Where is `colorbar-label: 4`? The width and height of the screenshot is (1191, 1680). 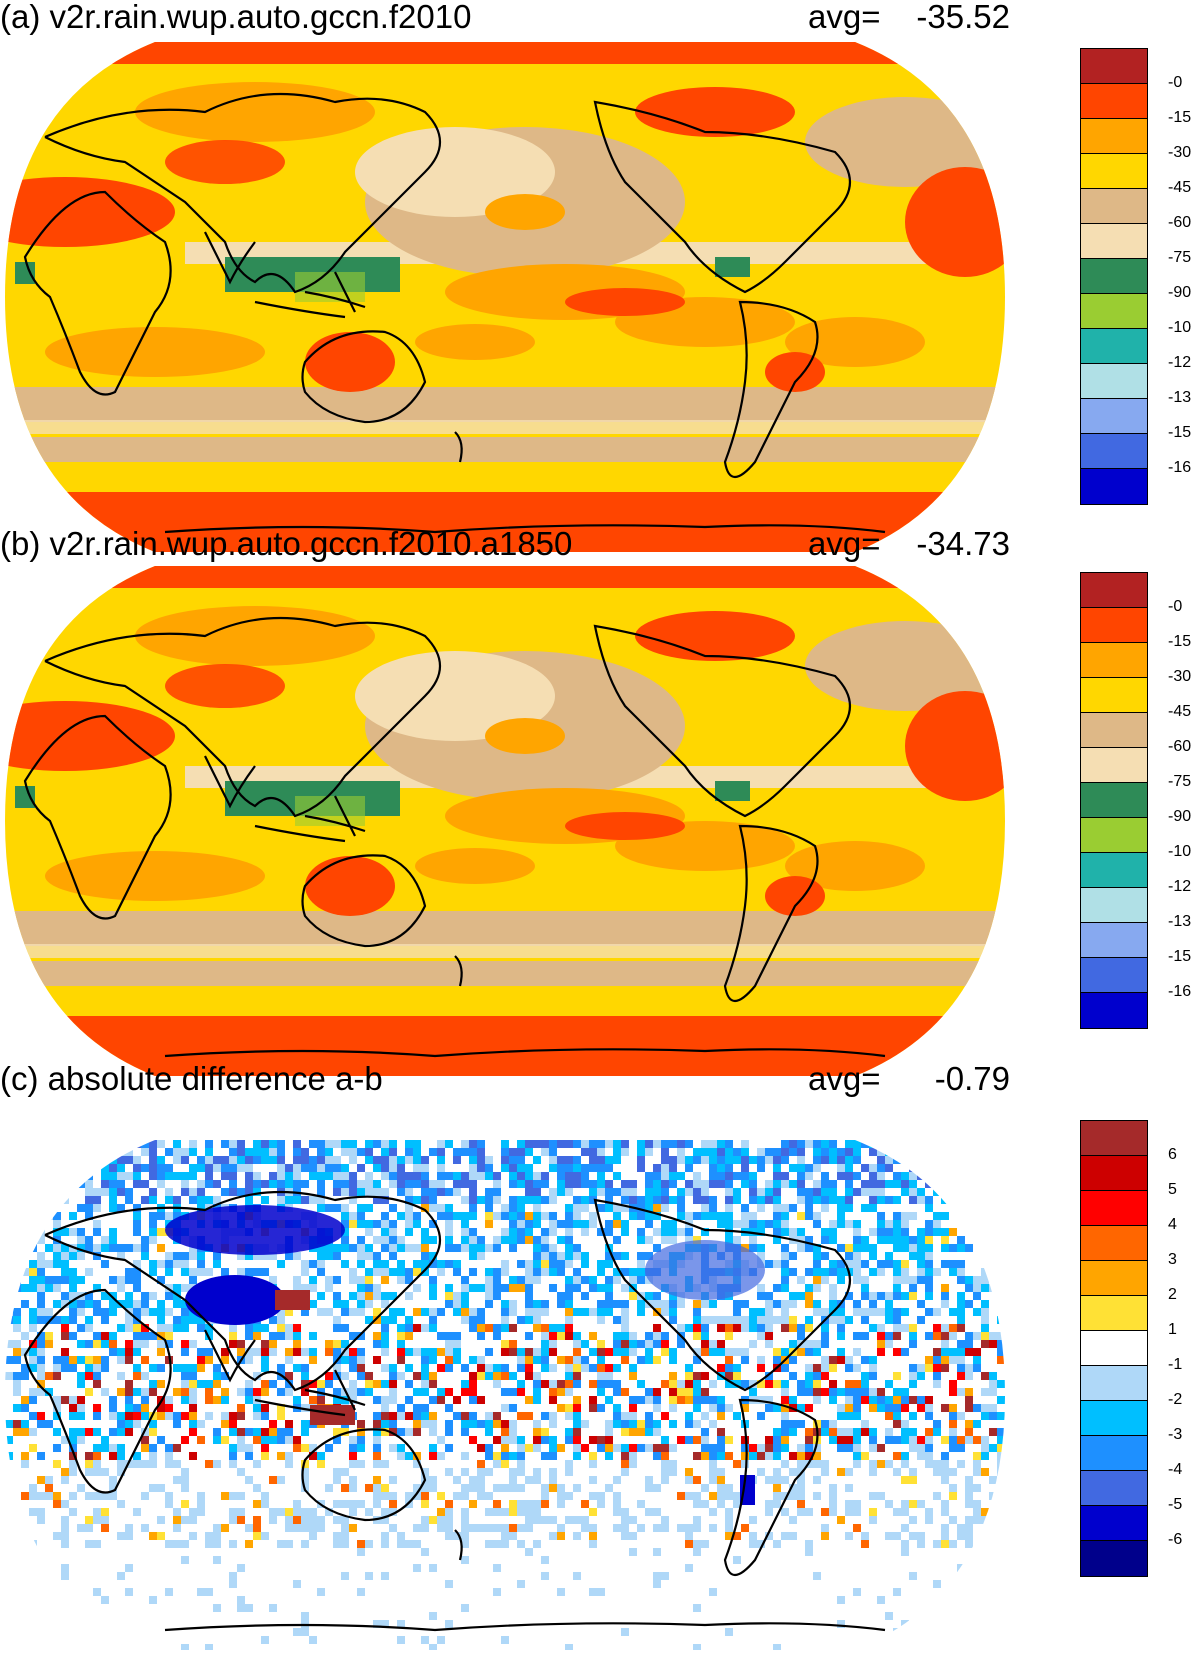 colorbar-label: 4 is located at coordinates (1172, 1224).